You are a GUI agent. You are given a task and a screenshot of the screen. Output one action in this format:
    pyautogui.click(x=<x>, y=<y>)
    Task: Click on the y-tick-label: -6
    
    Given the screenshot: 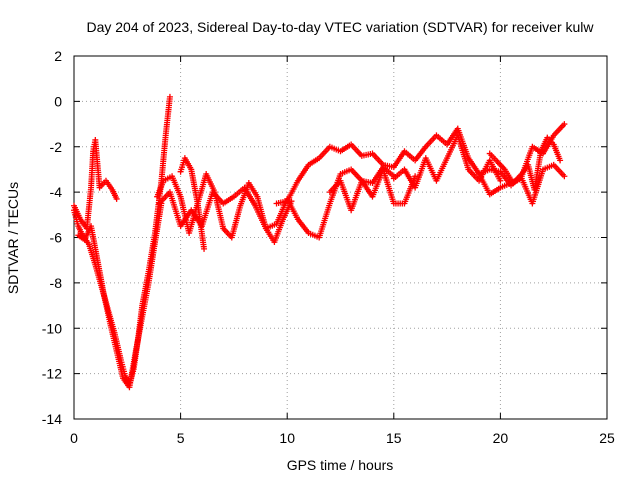 What is the action you would take?
    pyautogui.click(x=56, y=238)
    